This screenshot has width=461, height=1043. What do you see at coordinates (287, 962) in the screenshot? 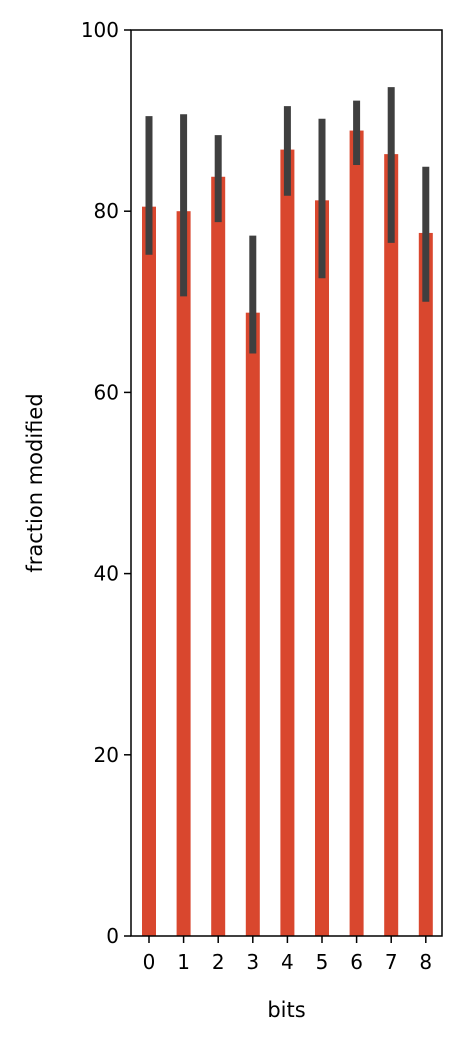
I see `x-tick-label-4: 4` at bounding box center [287, 962].